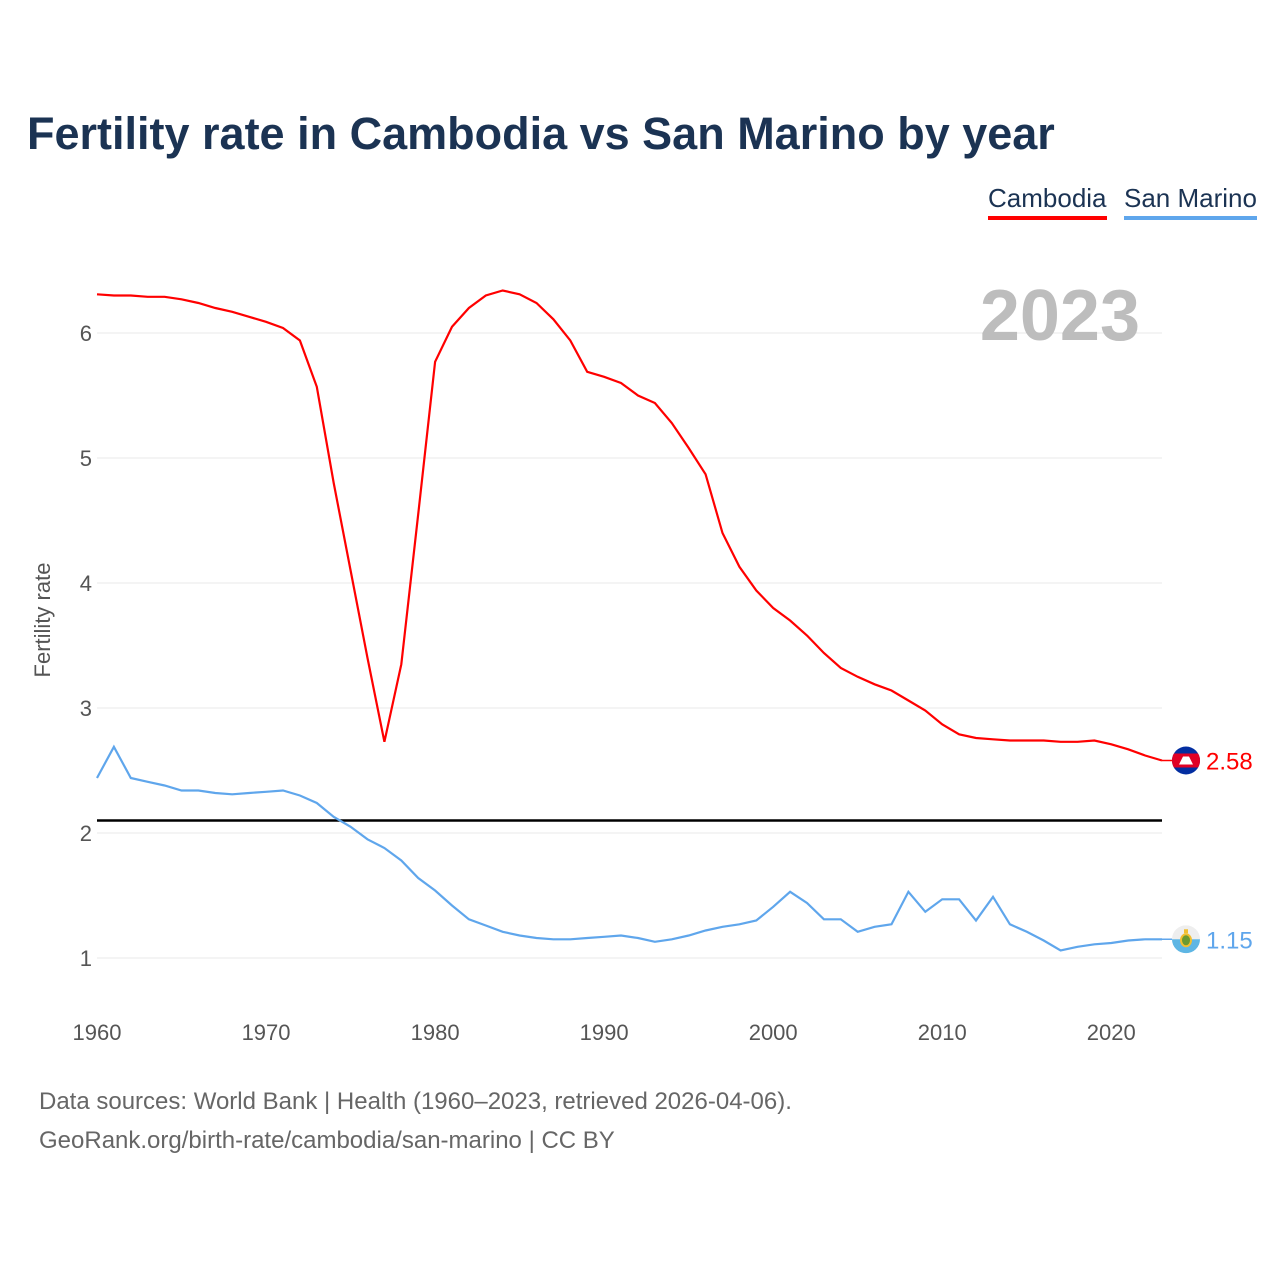  I want to click on x-tick-label: 1960, so click(97, 1032).